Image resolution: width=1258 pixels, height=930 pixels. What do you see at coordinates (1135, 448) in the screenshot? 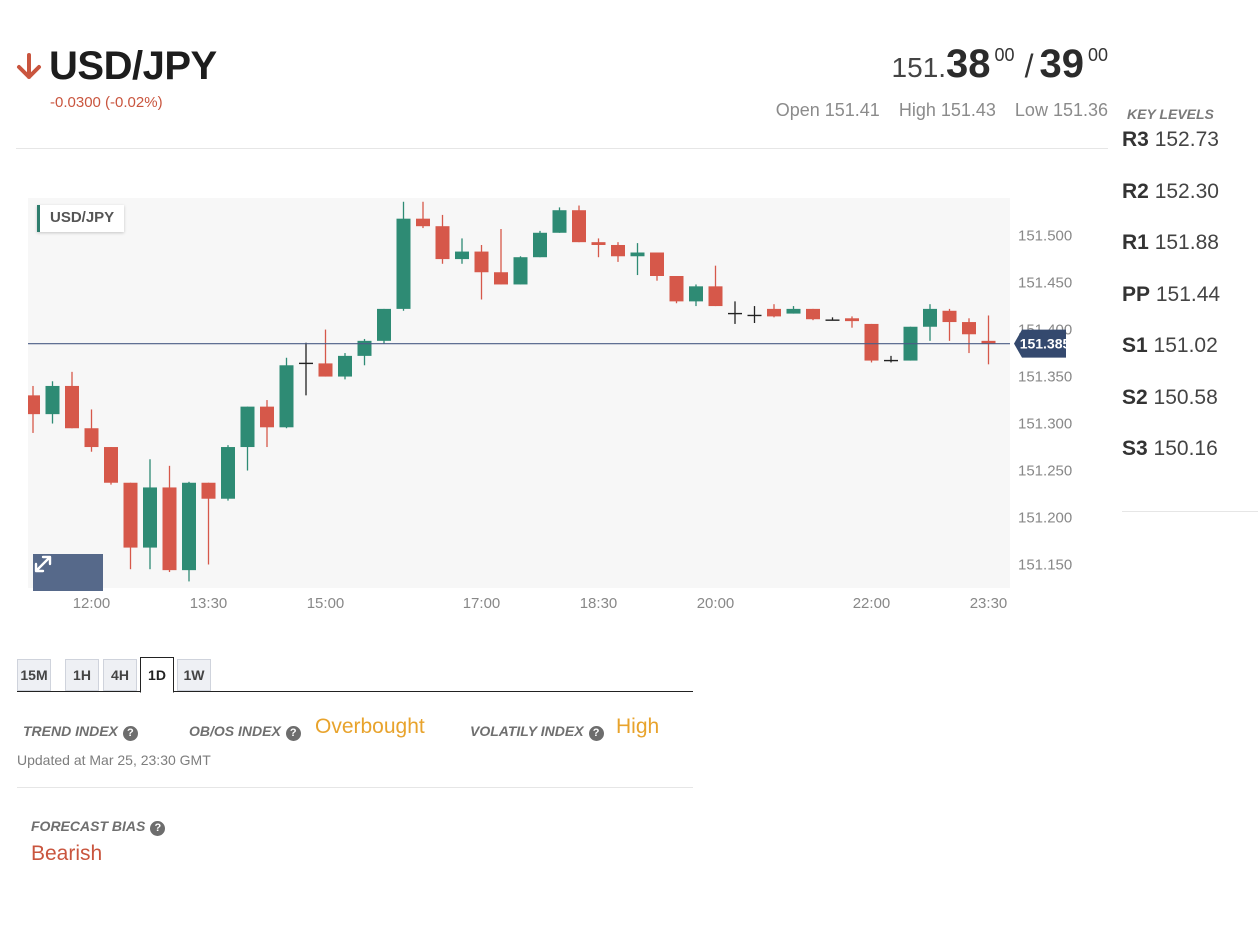
I see `key-level-name: S3` at bounding box center [1135, 448].